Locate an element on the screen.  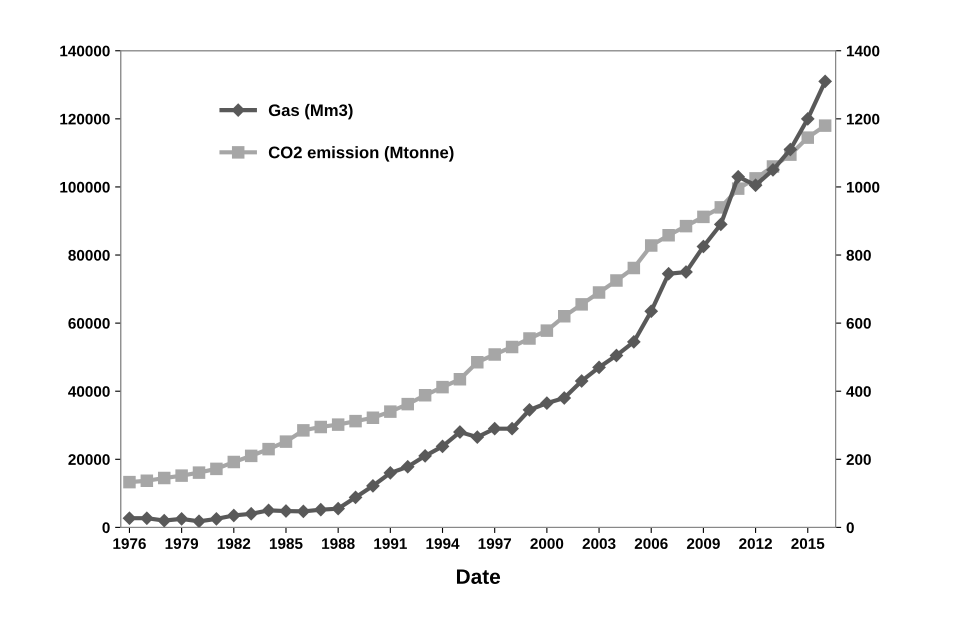
x-tick-label: 1994 is located at coordinates (443, 544).